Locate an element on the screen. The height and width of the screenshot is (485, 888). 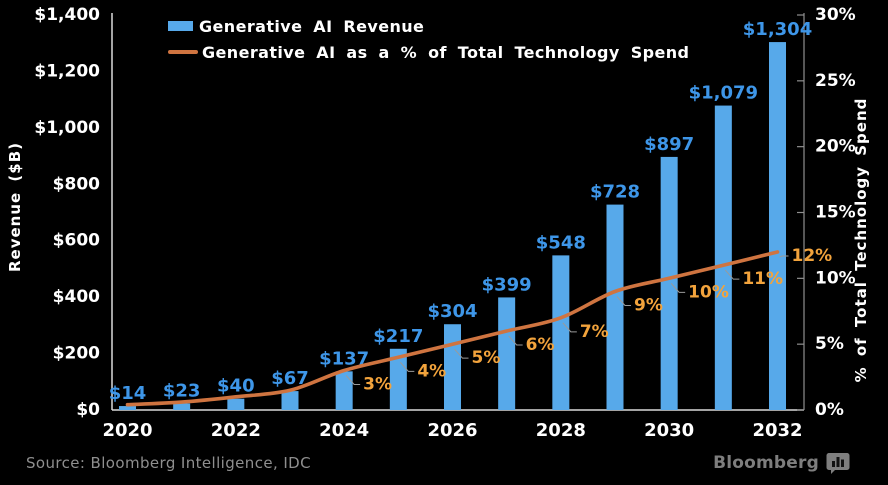
pct-label-2032: 12% is located at coordinates (812, 256).